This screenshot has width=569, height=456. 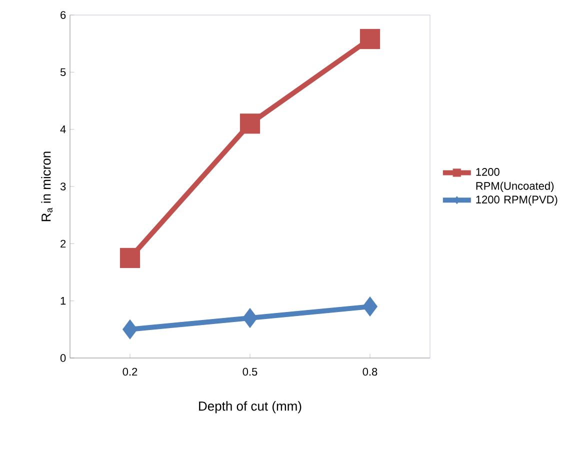 What do you see at coordinates (63, 72) in the screenshot?
I see `y-tick-label: 5` at bounding box center [63, 72].